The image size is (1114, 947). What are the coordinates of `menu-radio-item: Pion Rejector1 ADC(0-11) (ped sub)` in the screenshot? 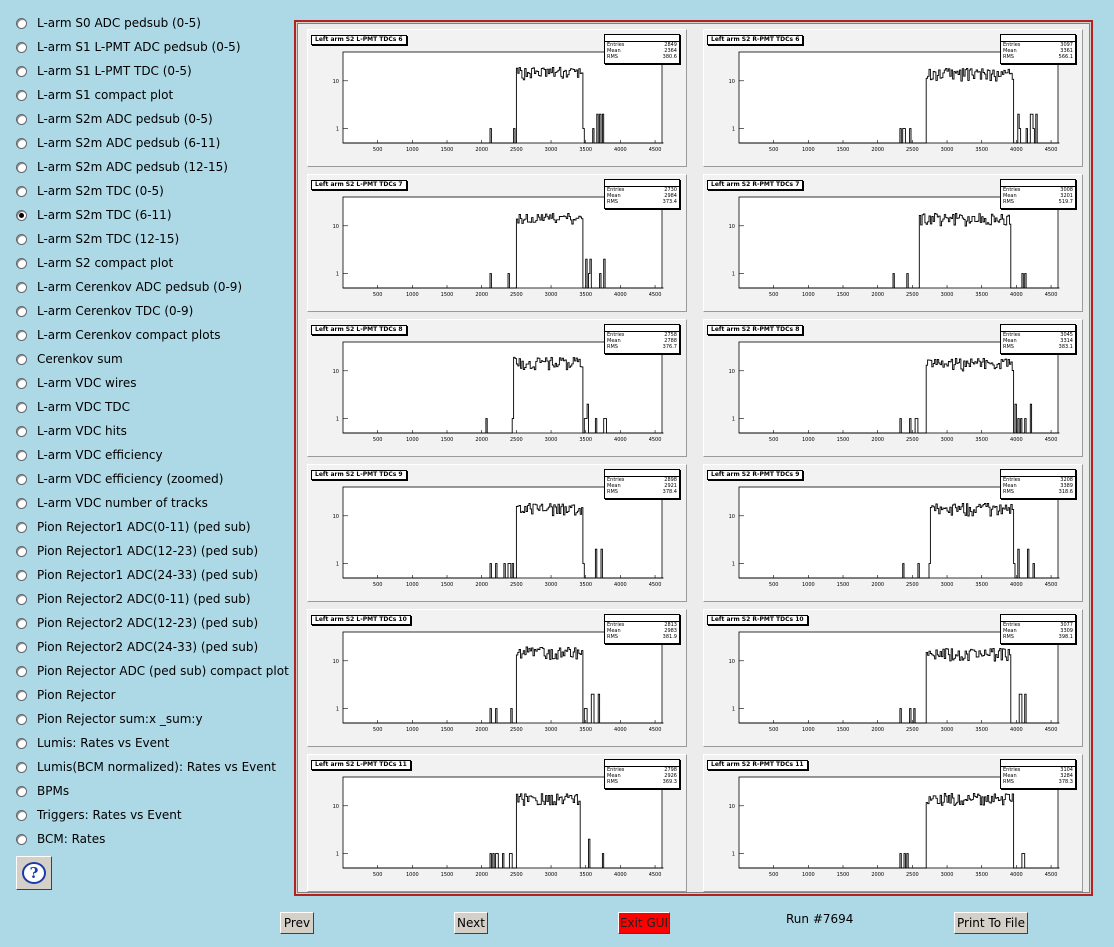 It's located at (133, 527).